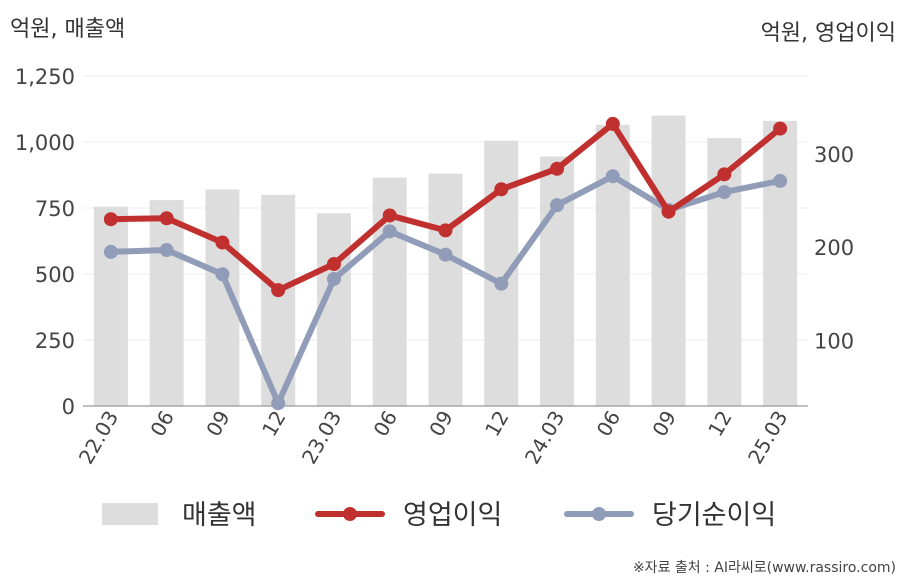 Image resolution: width=908 pixels, height=584 pixels. I want to click on left-tick-label: 500, so click(55, 275).